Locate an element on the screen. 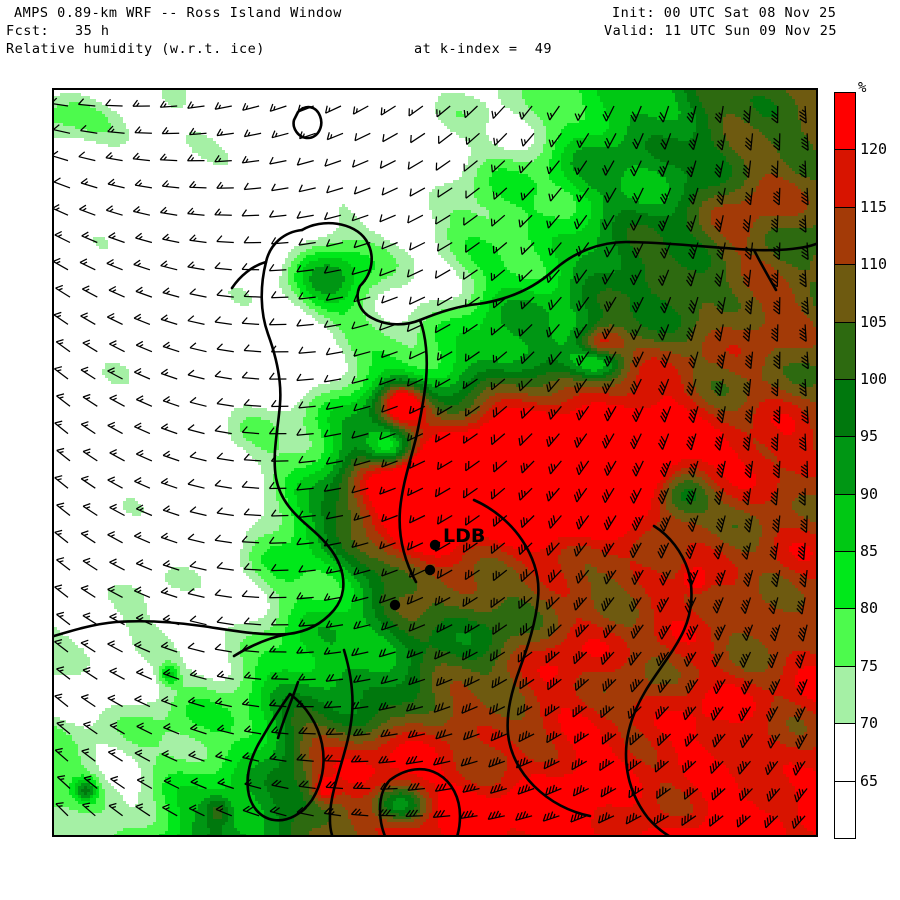 The height and width of the screenshot is (900, 900). station-marker-LDB is located at coordinates (435, 545).